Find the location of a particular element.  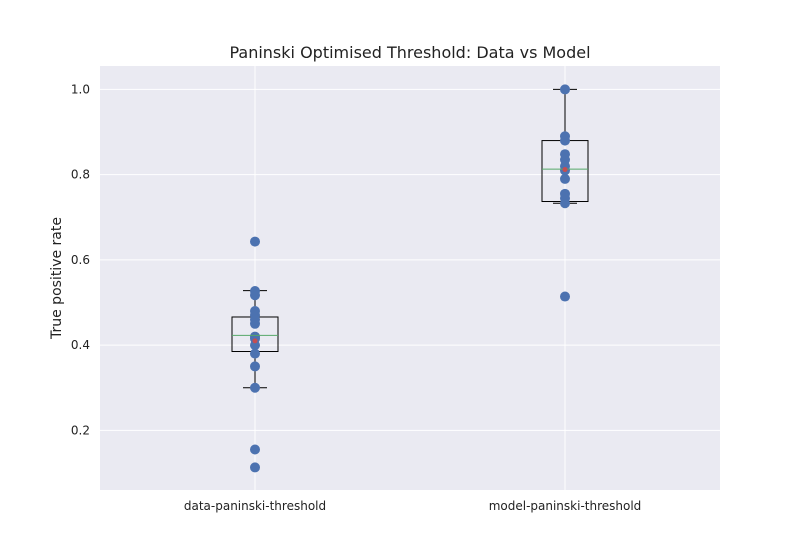

x-tick-label: model-paninski-threshold is located at coordinates (565, 506).